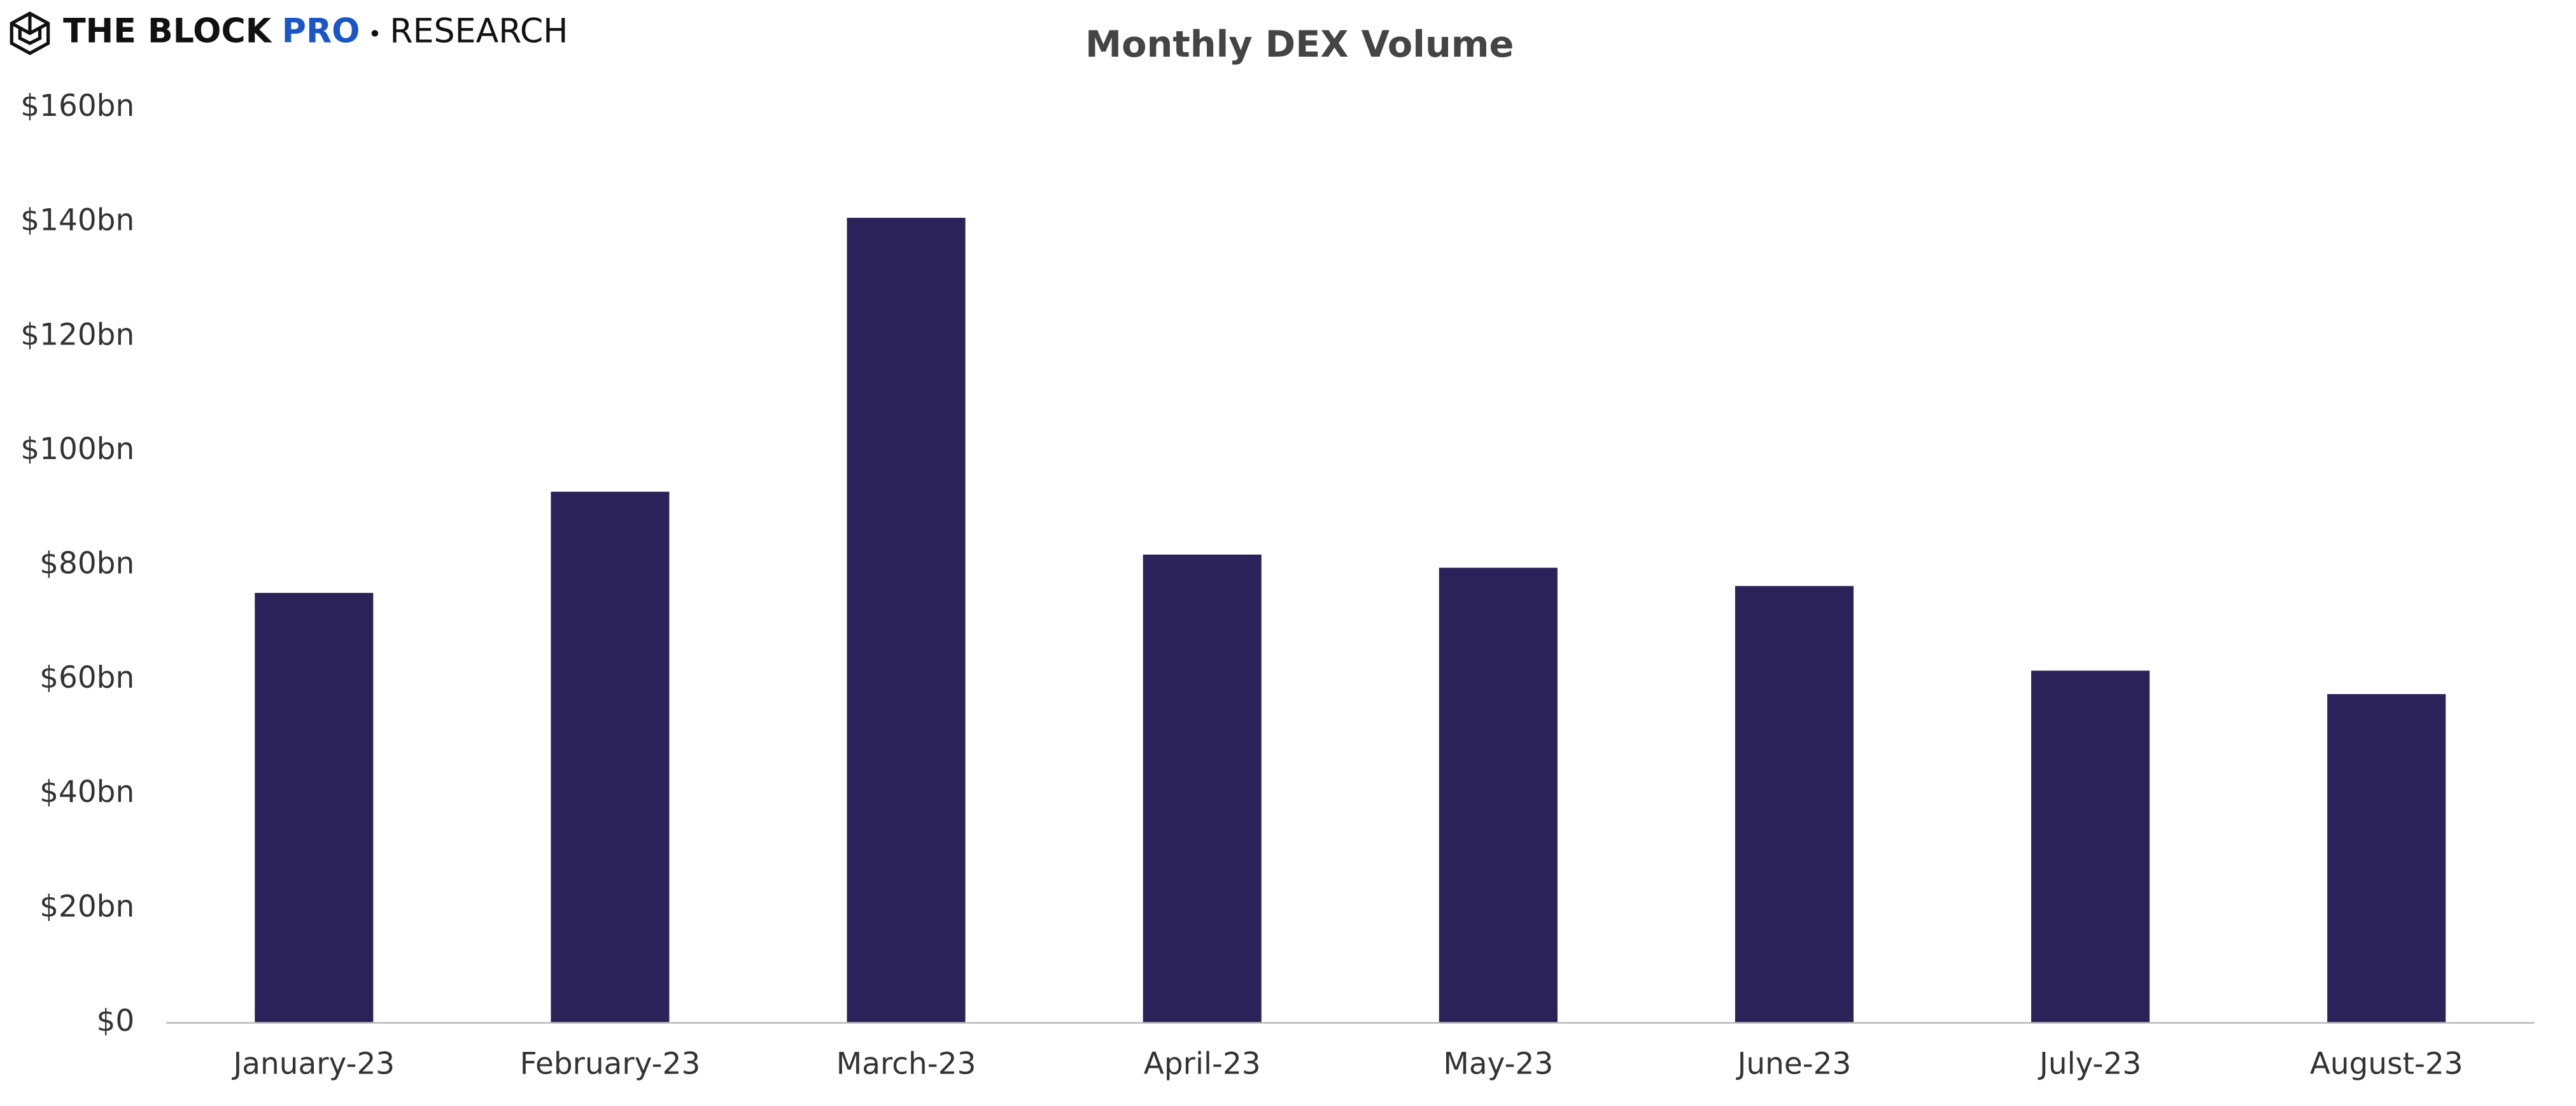  Describe the element at coordinates (87, 907) in the screenshot. I see `y-tick-label: $20bn` at that location.